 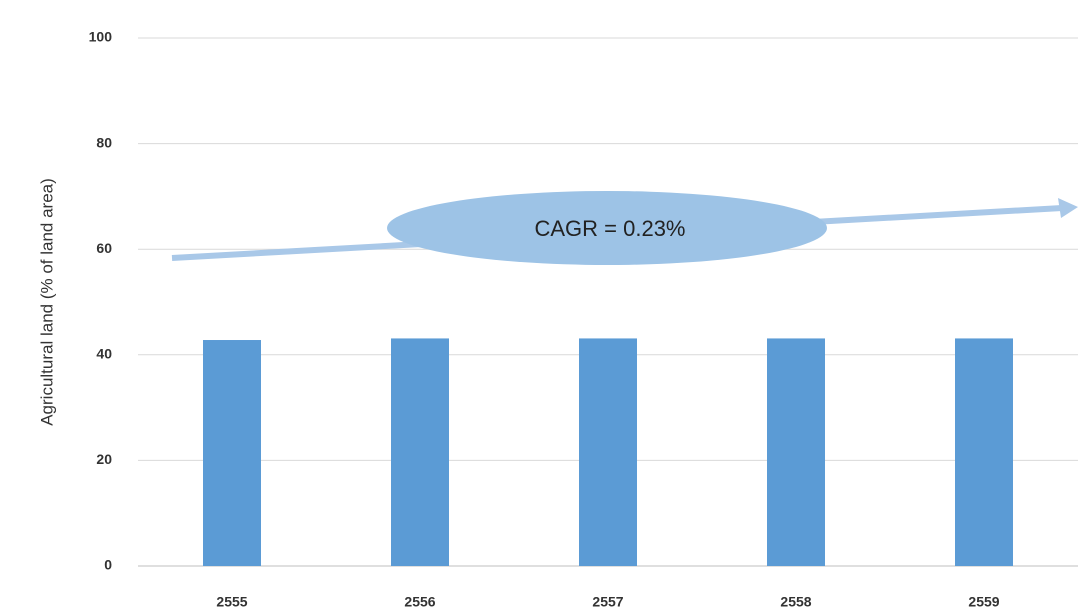 I want to click on y-tick-label: 80, so click(x=104, y=142).